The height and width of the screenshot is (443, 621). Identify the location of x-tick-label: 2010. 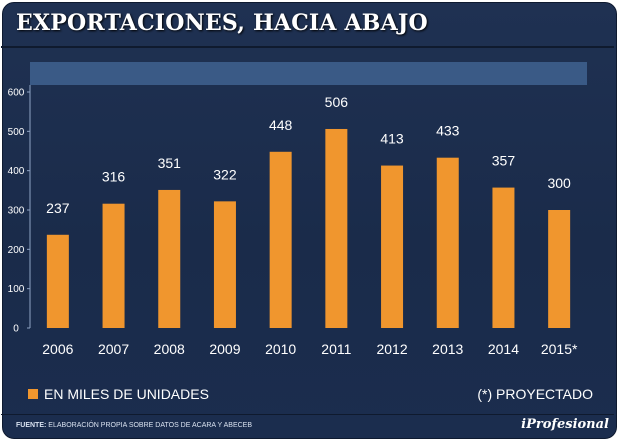
(280, 349).